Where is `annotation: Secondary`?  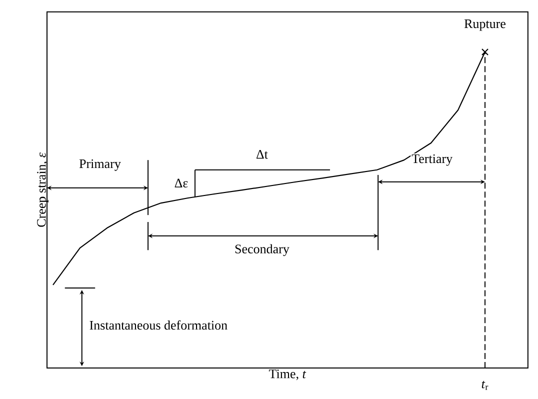 annotation: Secondary is located at coordinates (262, 250).